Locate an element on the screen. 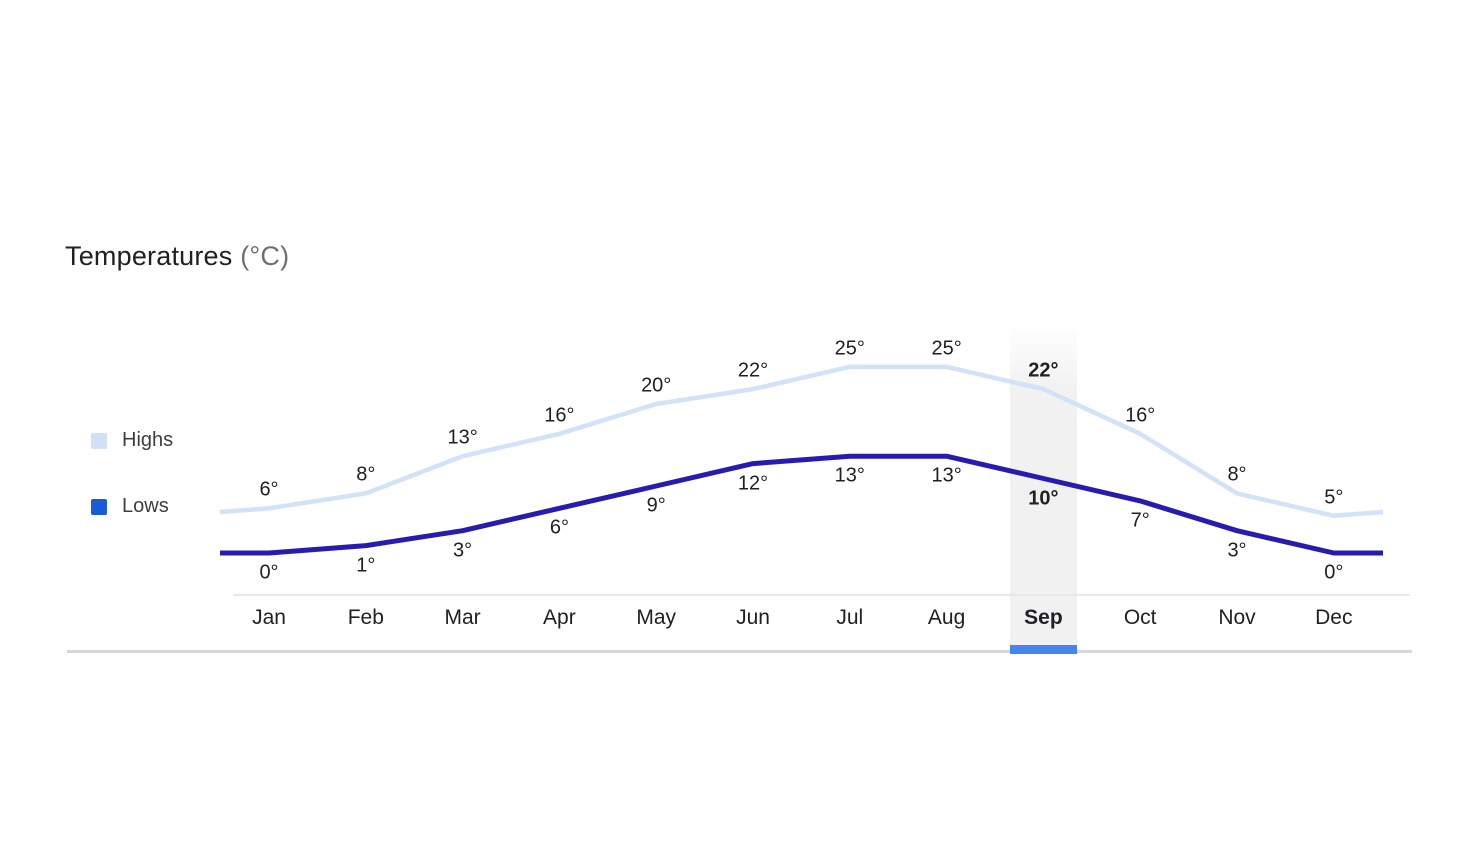  month-label-dec: Dec is located at coordinates (1334, 617).